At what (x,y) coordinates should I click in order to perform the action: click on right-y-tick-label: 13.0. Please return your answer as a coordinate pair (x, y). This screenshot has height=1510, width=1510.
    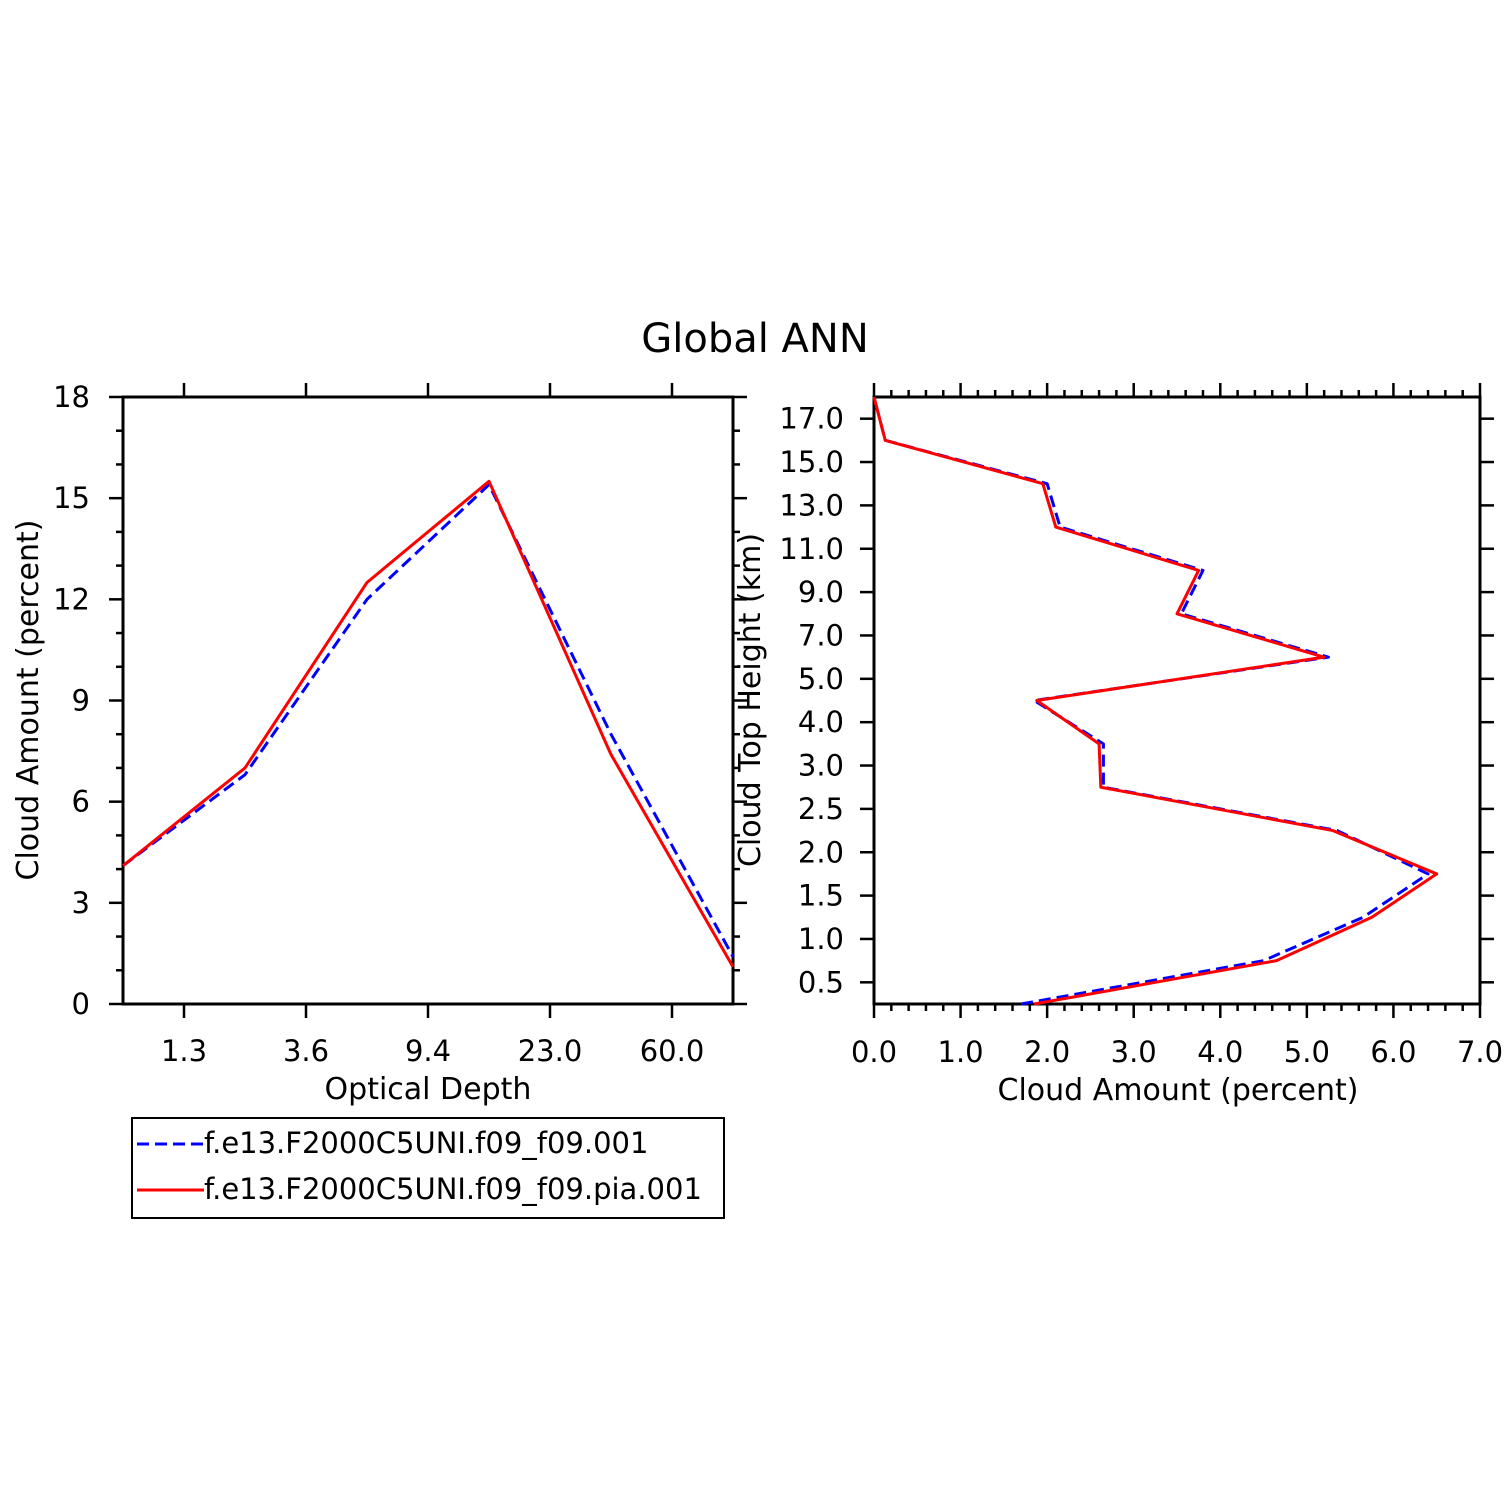
    Looking at the image, I should click on (811, 505).